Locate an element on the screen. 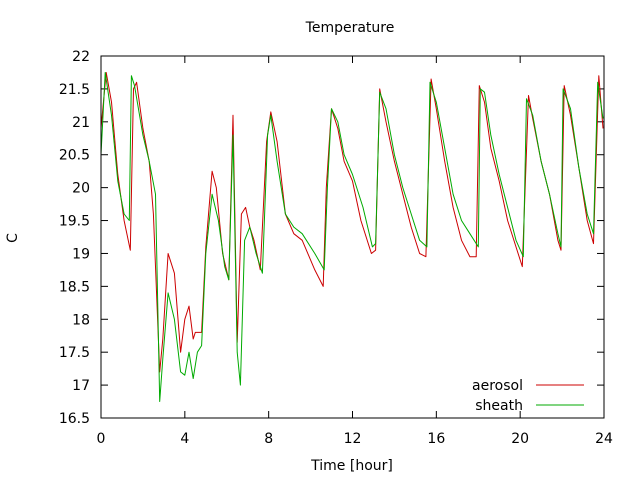 The width and height of the screenshot is (640, 480). x-tick-label: 20 is located at coordinates (520, 439).